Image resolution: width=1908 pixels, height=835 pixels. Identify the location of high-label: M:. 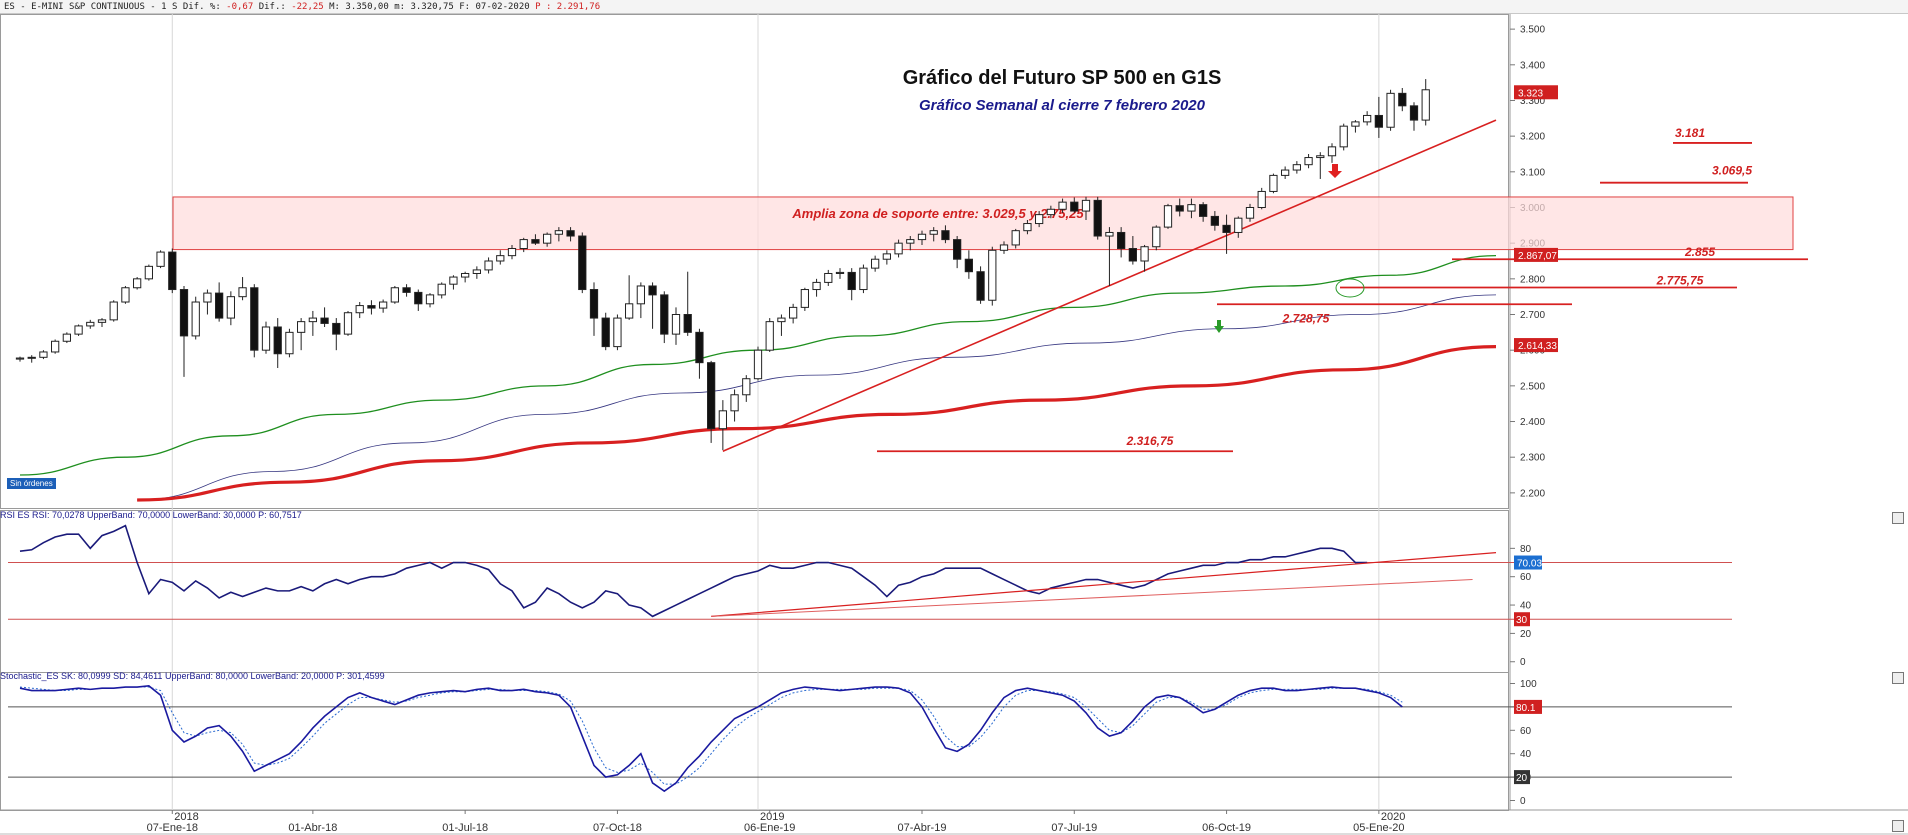
(334, 7).